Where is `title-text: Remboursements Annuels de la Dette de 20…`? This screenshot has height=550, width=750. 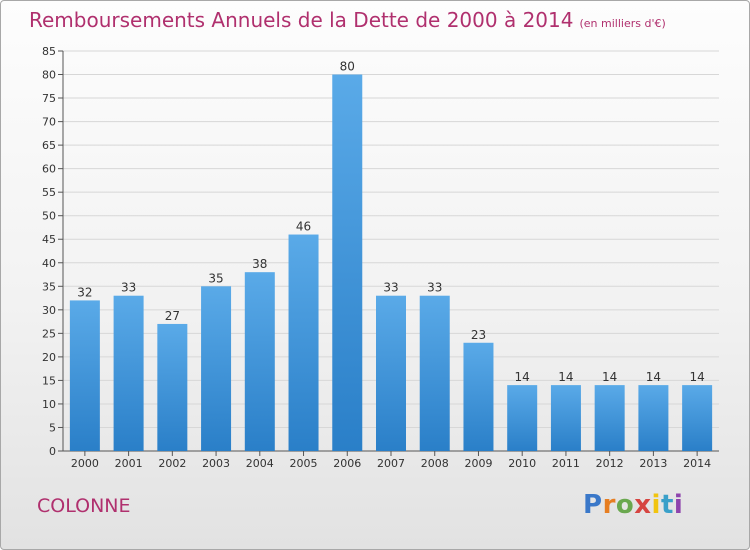
title-text: Remboursements Annuels de la Dette de 20… is located at coordinates (301, 20).